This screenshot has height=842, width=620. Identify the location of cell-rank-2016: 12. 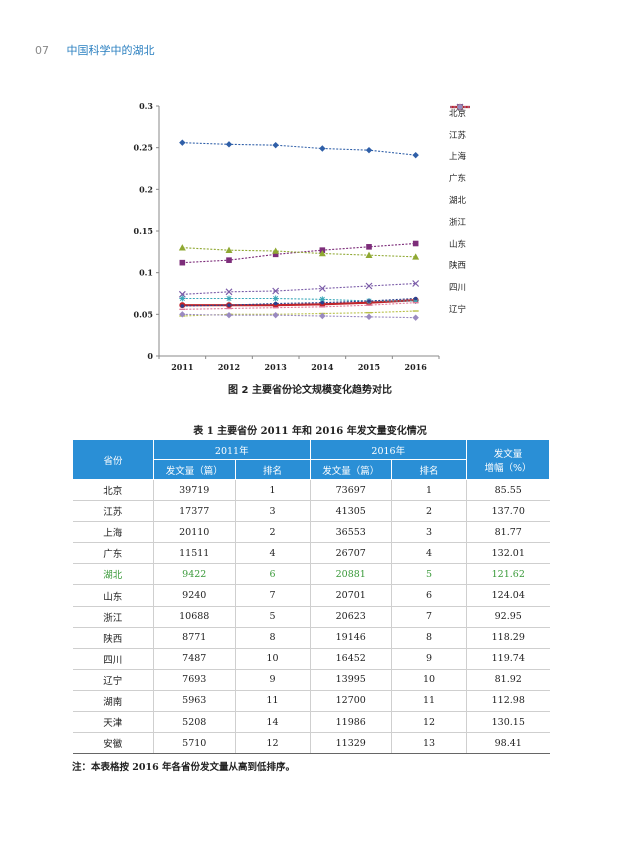
(429, 722).